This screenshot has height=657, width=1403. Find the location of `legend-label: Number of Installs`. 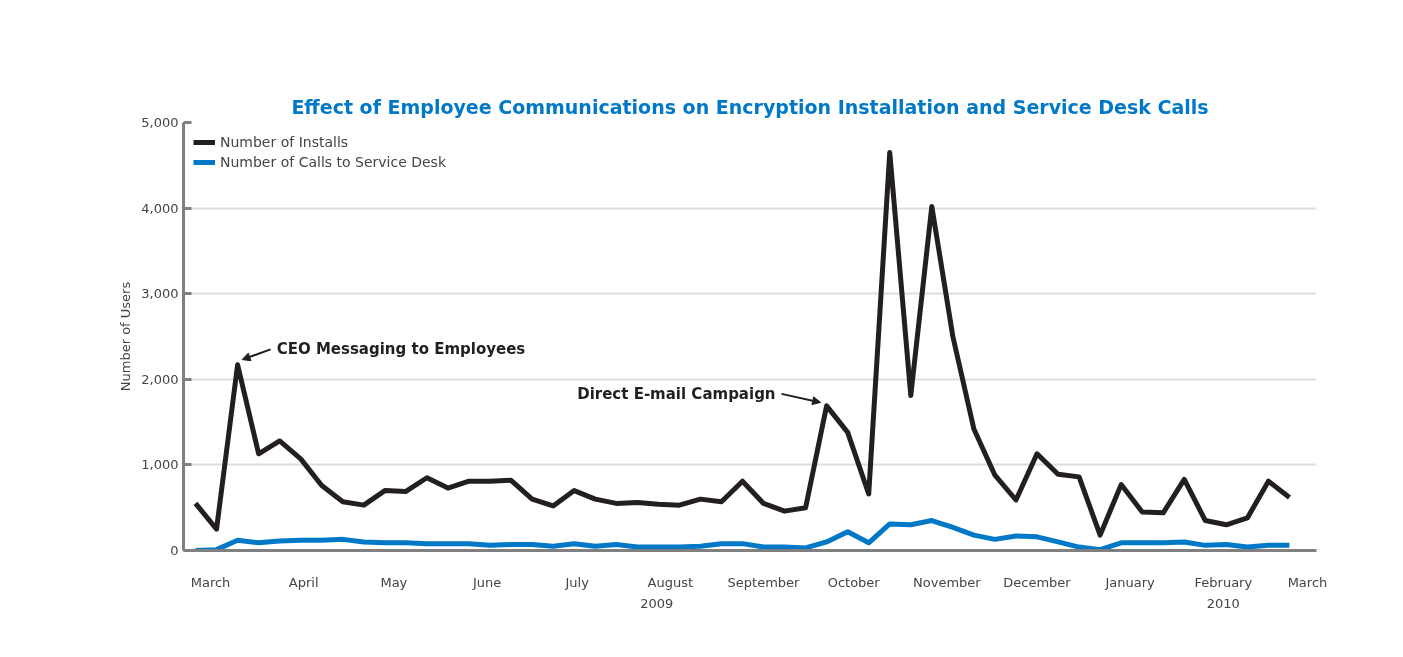

legend-label: Number of Installs is located at coordinates (284, 142).